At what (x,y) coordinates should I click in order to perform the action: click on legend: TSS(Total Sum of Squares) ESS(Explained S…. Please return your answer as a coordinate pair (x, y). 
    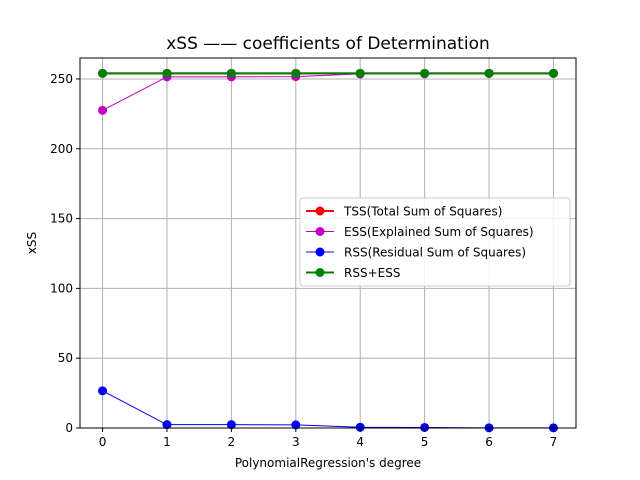
    Looking at the image, I should click on (435, 242).